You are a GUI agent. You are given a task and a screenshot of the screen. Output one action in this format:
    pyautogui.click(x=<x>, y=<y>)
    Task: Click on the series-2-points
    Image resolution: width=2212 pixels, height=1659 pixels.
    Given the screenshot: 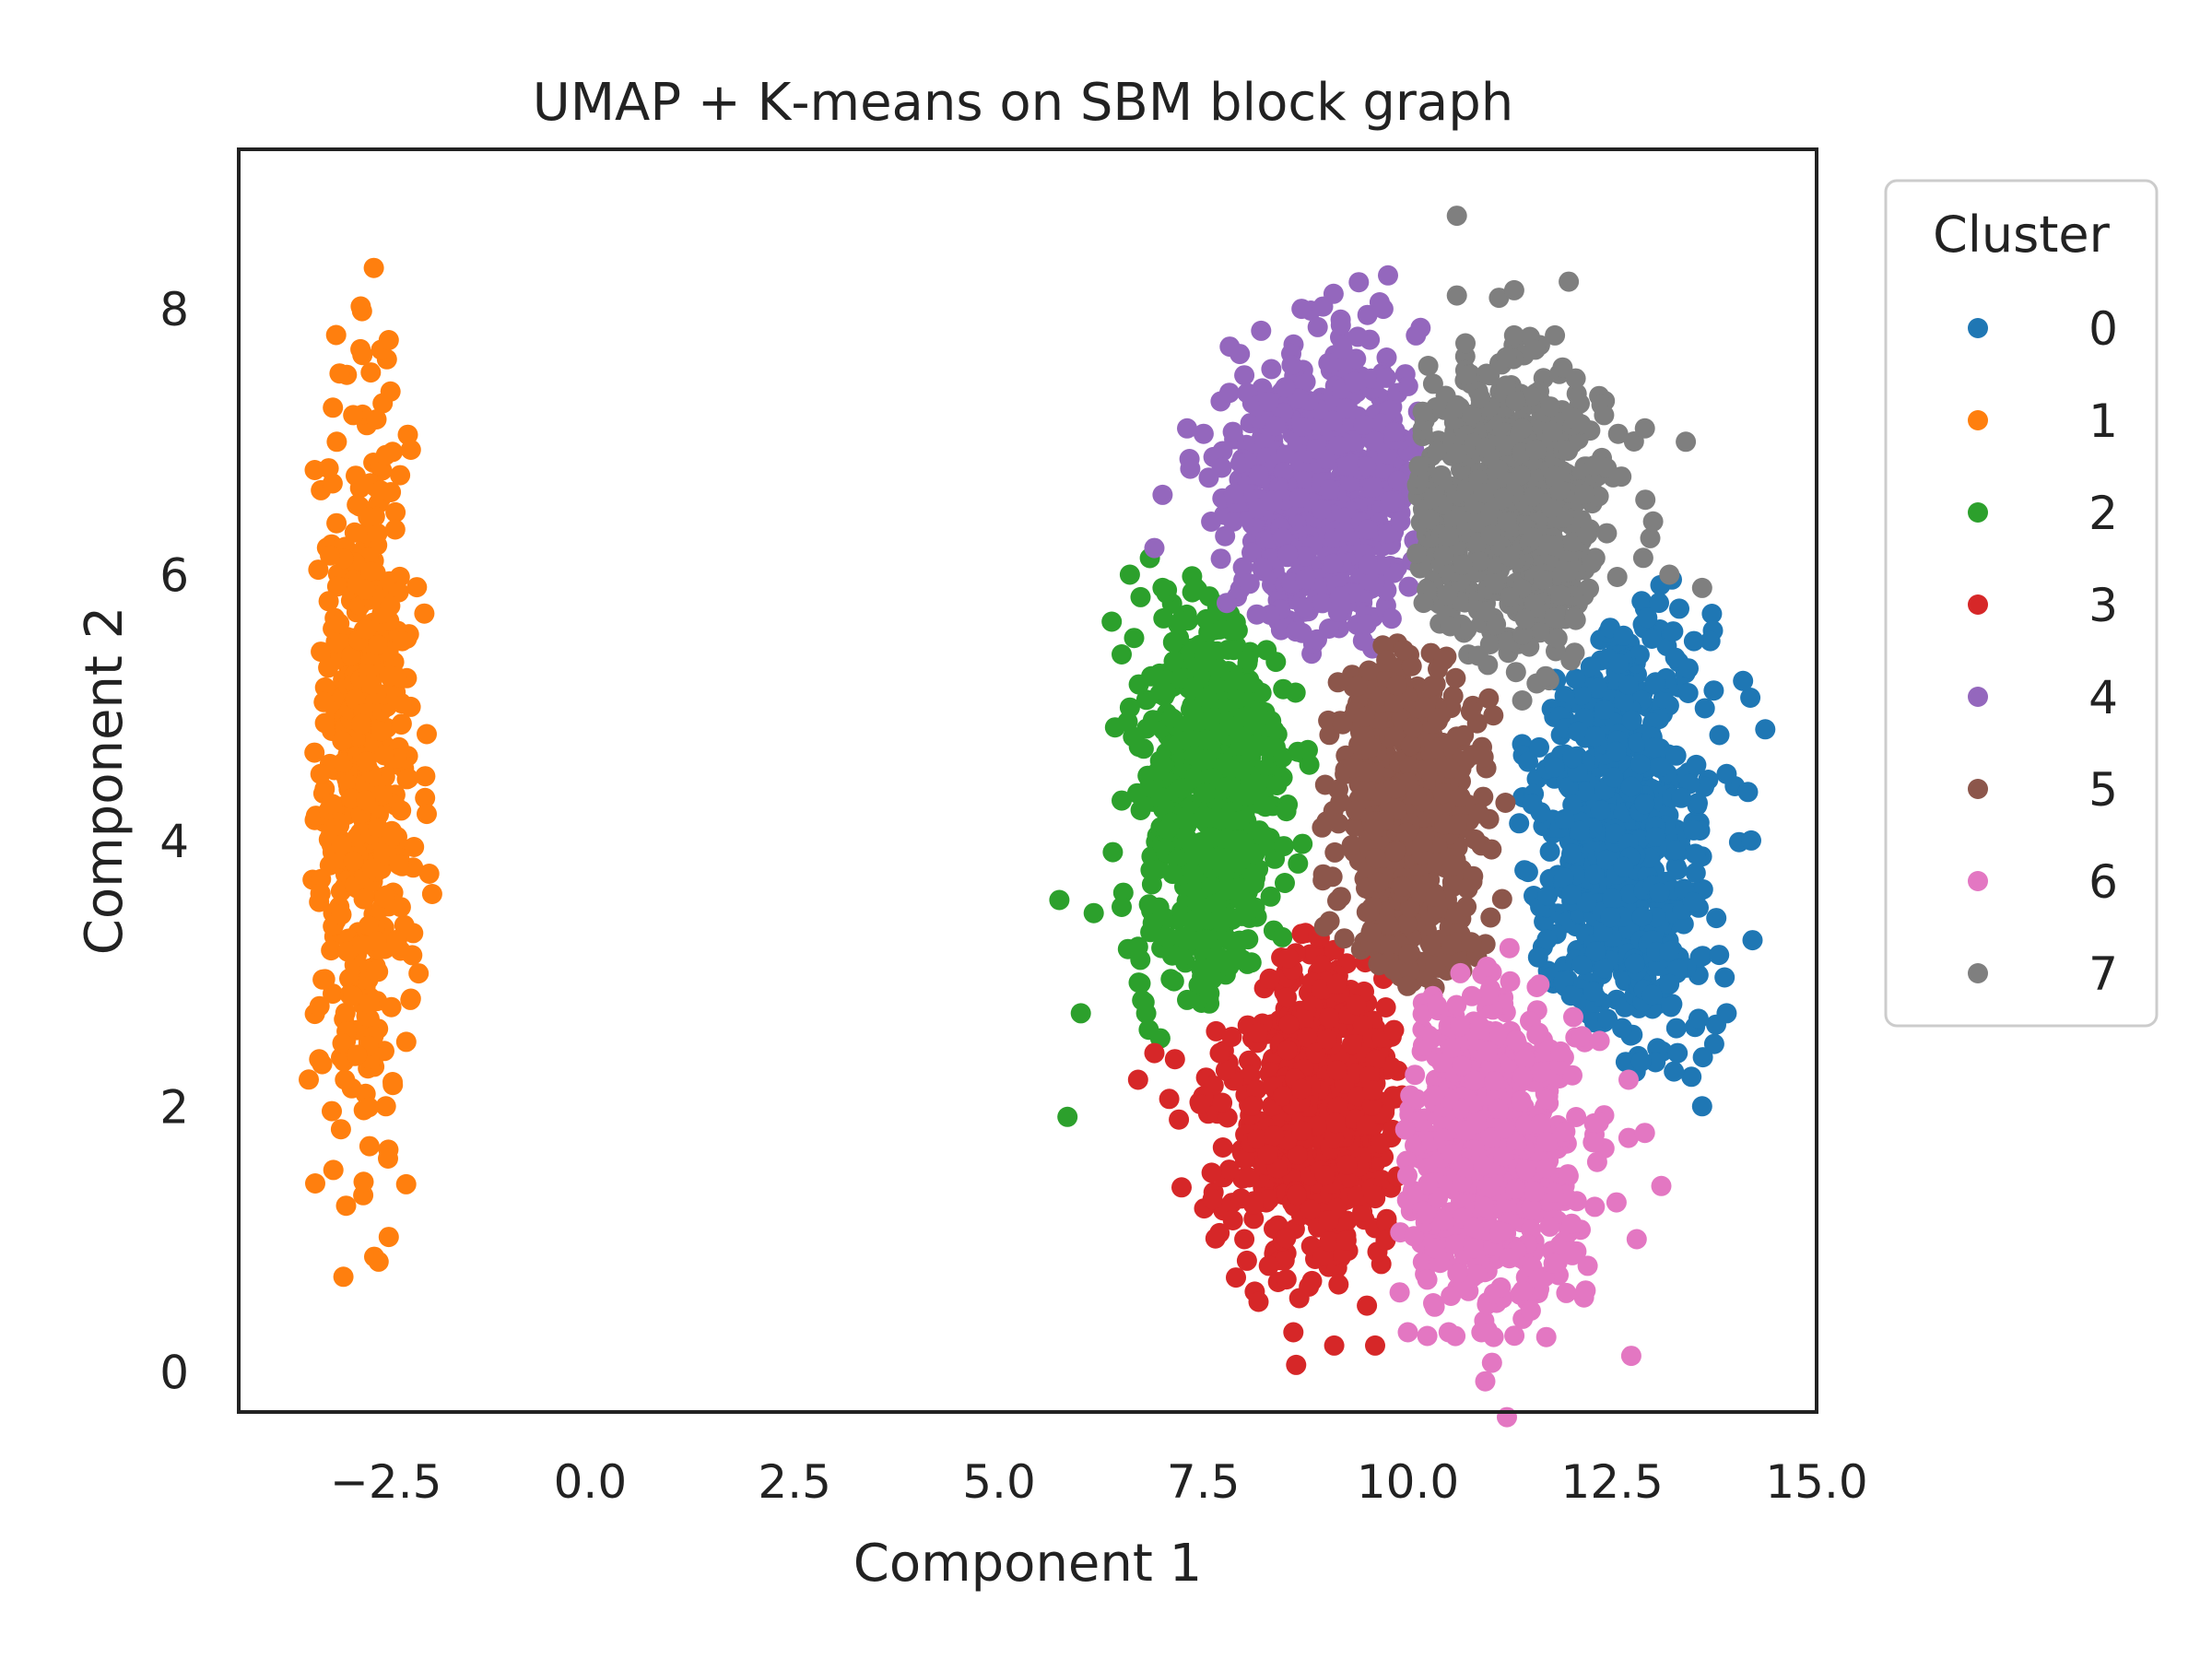 What is the action you would take?
    pyautogui.click(x=1184, y=837)
    